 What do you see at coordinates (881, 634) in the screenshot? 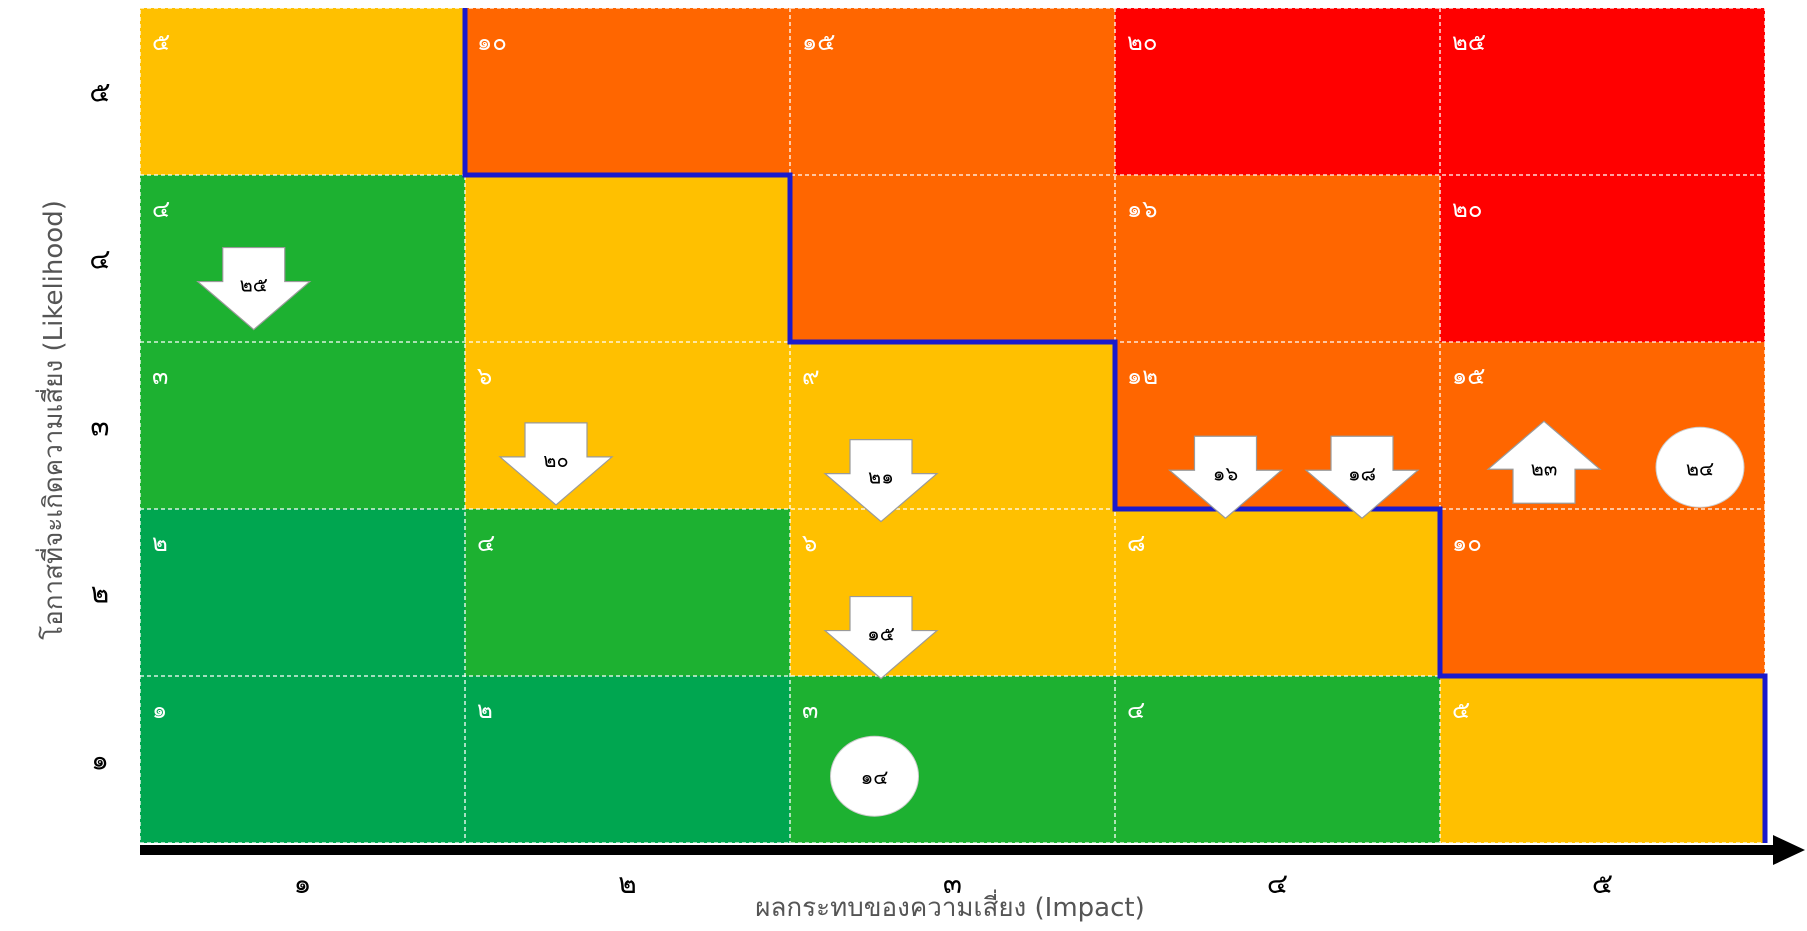
I see `marker-label: ๑๕` at bounding box center [881, 634].